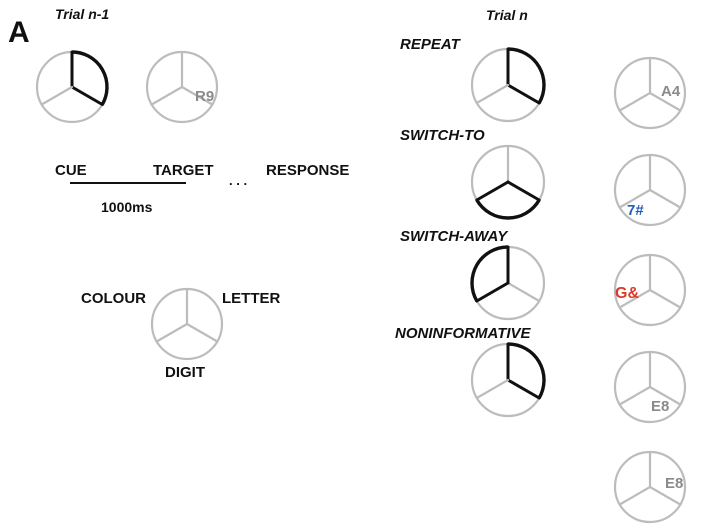  I want to click on target-wheel-noninformative-rim, so click(650, 387).